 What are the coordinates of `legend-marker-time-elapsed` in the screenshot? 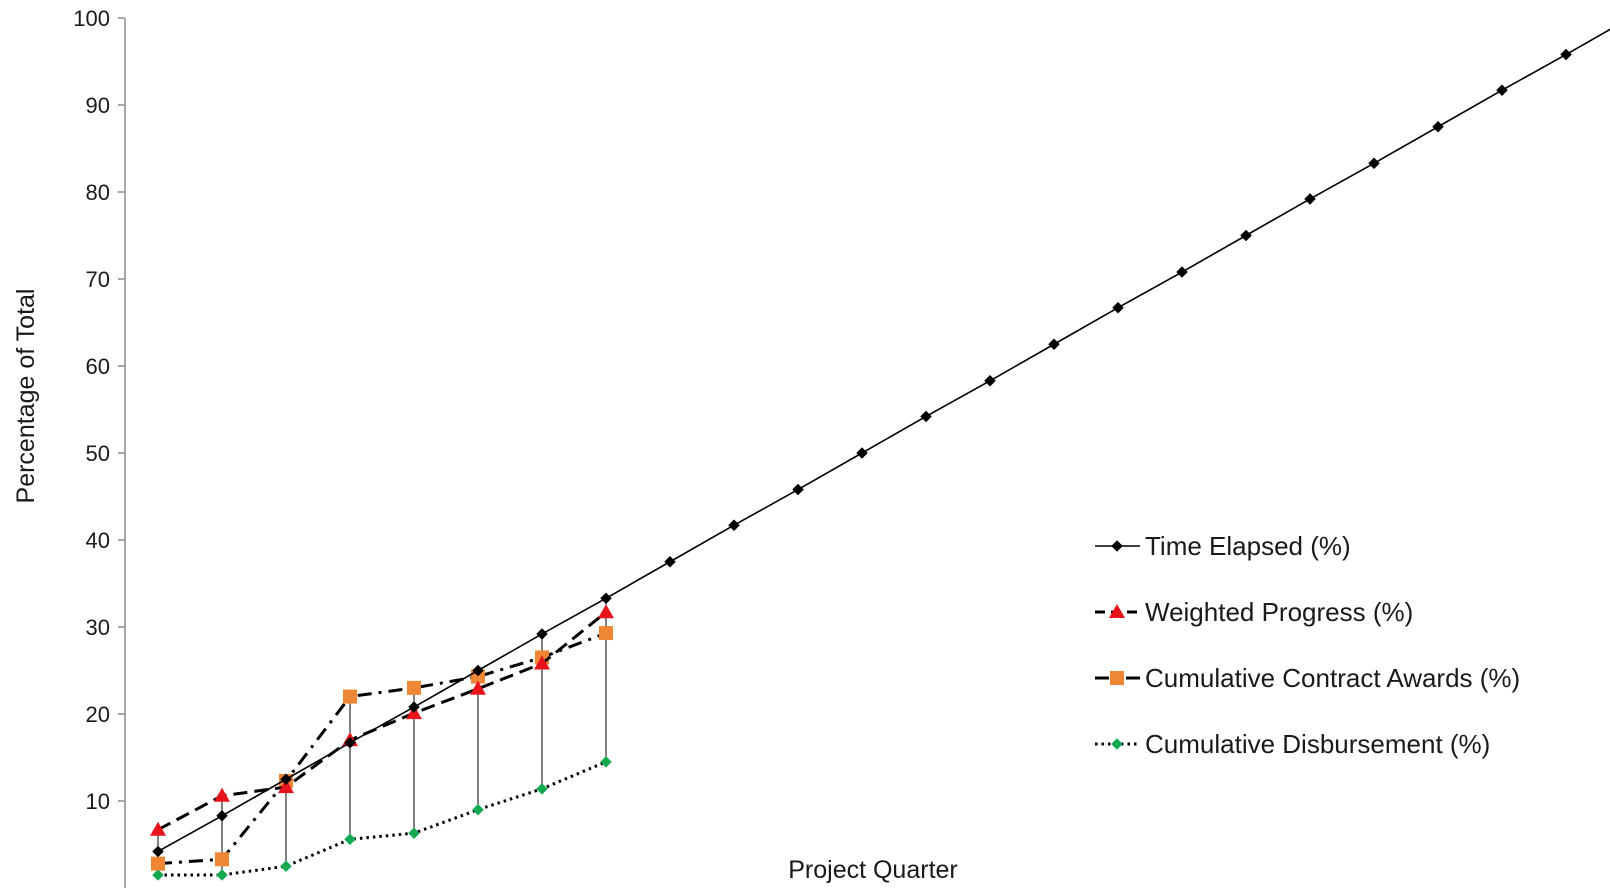 It's located at (1117, 546).